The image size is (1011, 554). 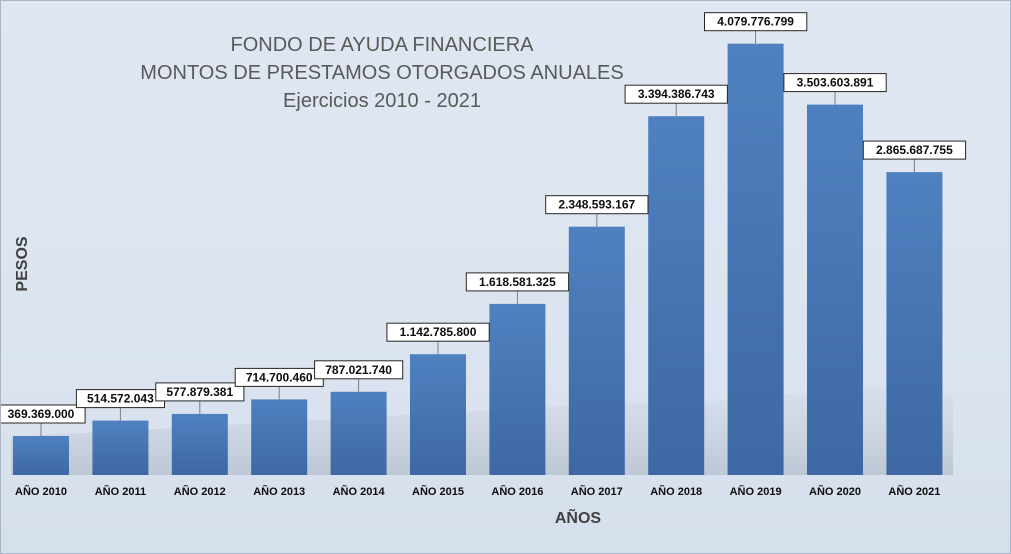 I want to click on data-label: 3.394.386.743, so click(x=676, y=94).